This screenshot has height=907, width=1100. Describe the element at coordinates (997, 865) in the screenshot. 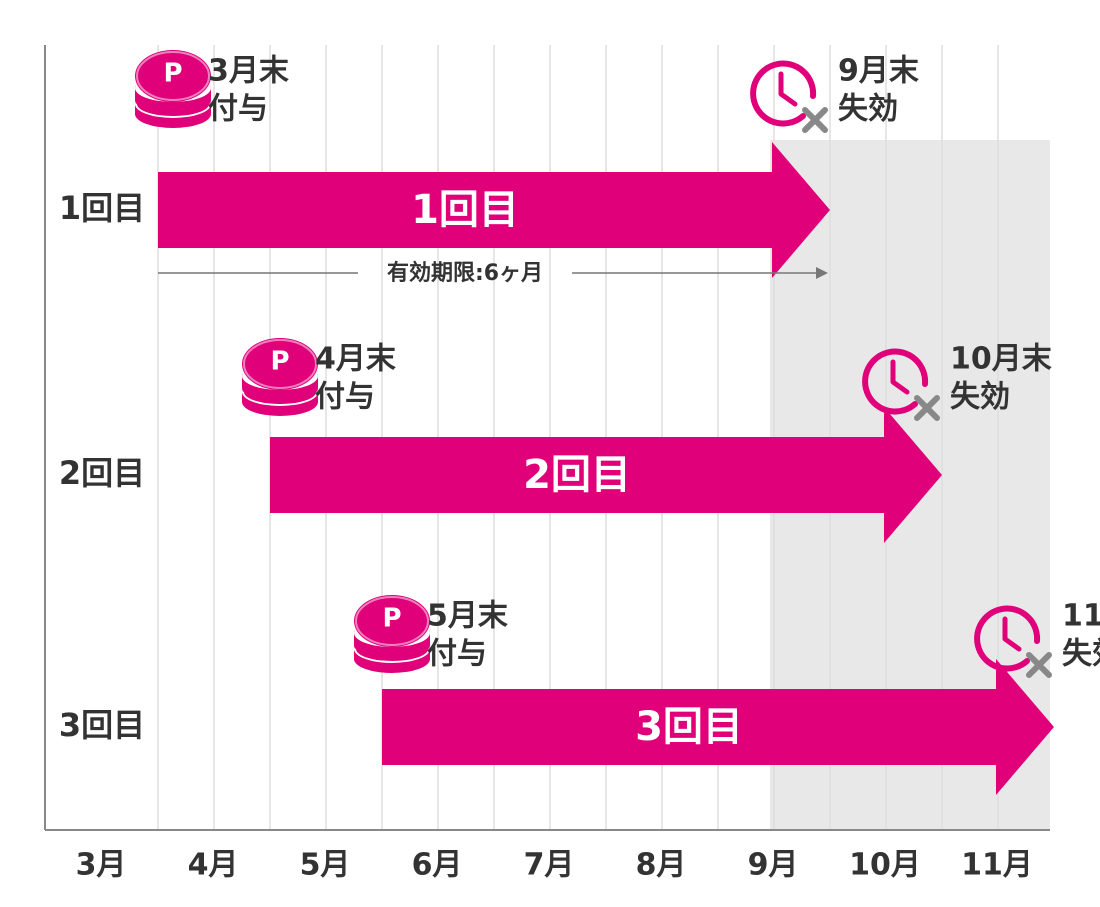

I see `x-tick-label: 11月` at that location.